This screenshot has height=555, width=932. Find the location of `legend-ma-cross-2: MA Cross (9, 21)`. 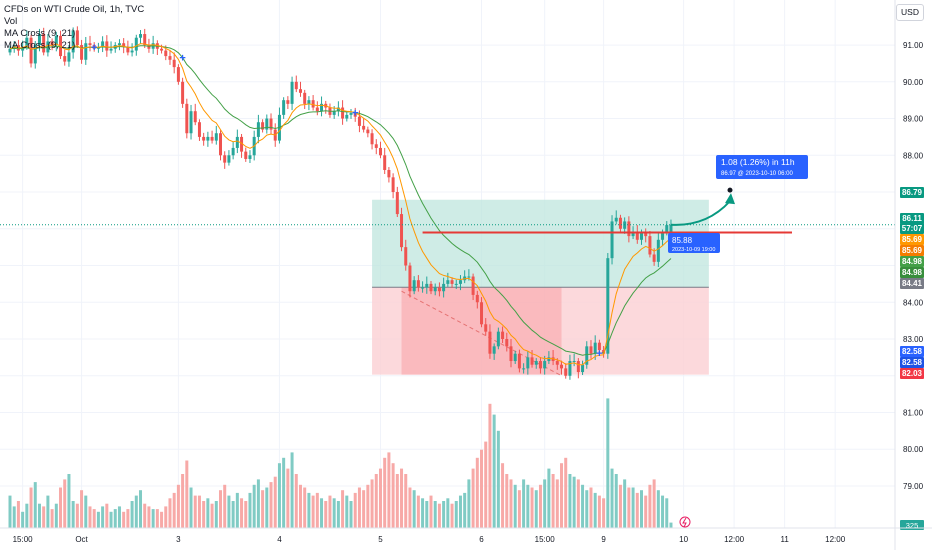

legend-ma-cross-2: MA Cross (9, 21) is located at coordinates (40, 45).